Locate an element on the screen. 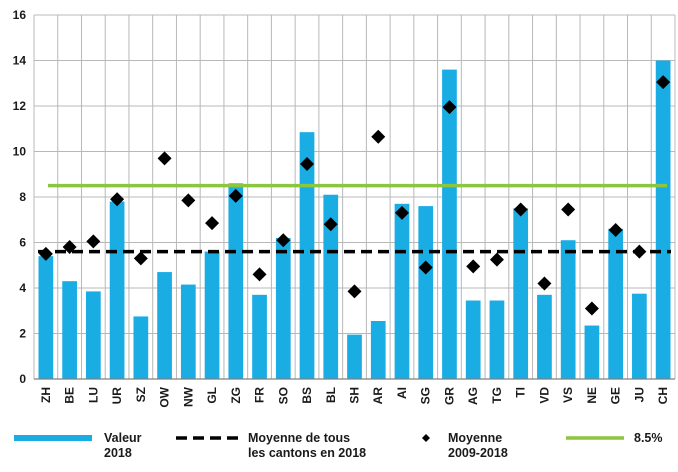  bar-bs is located at coordinates (307, 255).